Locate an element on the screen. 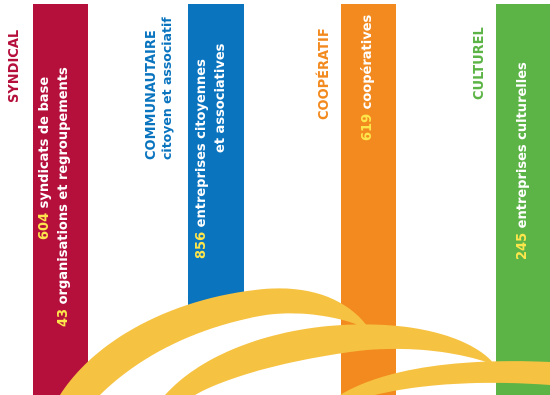 This screenshot has height=395, width=550. syndical-bar is located at coordinates (60, 199).